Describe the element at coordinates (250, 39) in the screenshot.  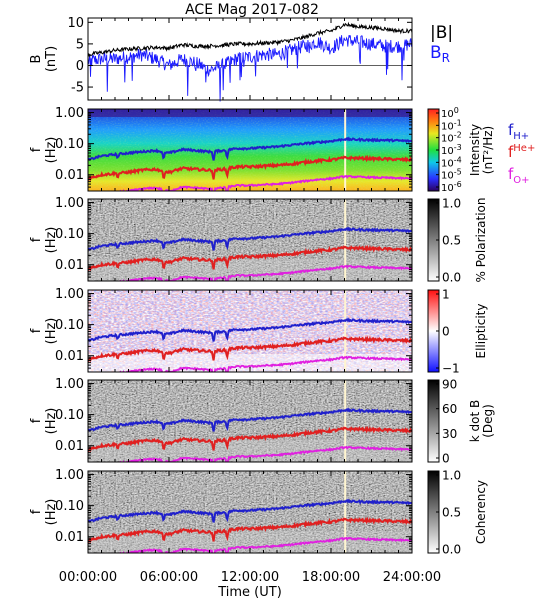
I see `series-line-b-magnitude` at that location.